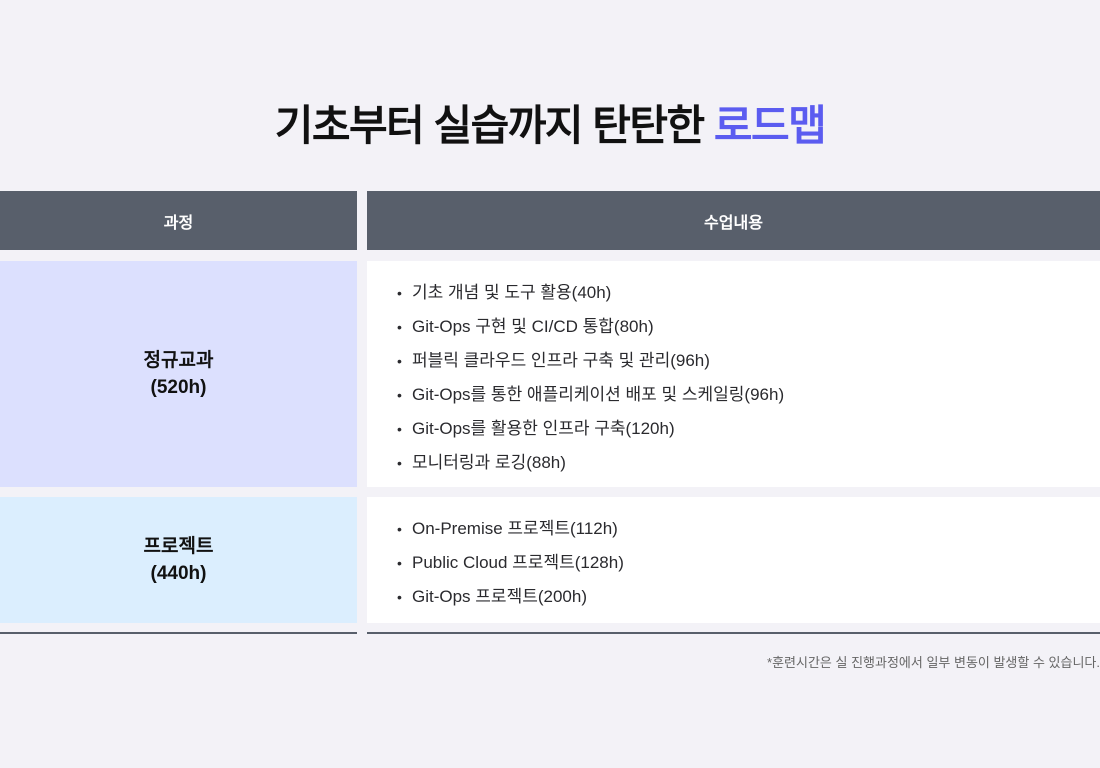  What do you see at coordinates (510, 597) in the screenshot?
I see `list-item: Git-Ops 프로젝트(200h)` at bounding box center [510, 597].